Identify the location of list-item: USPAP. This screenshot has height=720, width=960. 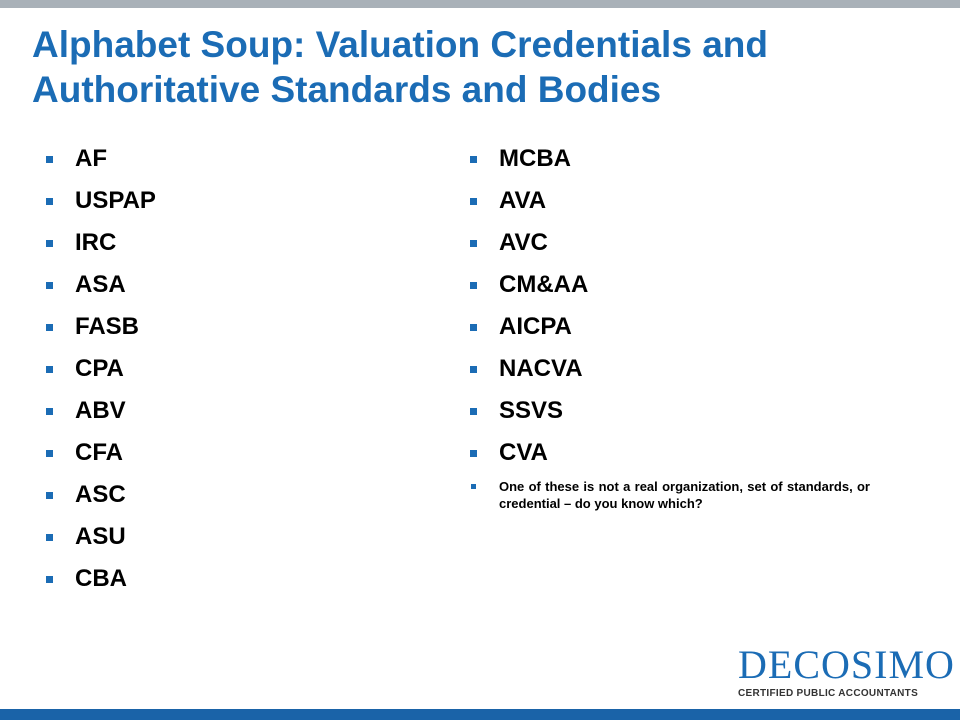
(234, 208).